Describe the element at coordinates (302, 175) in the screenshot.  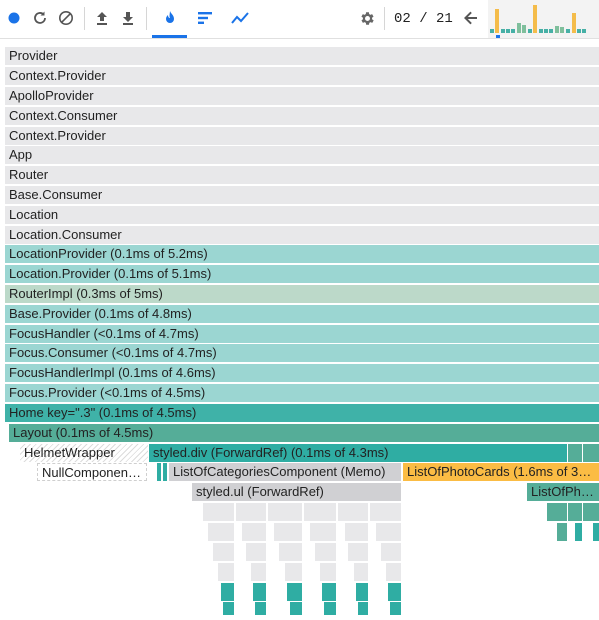
I see `flame-node: Router` at that location.